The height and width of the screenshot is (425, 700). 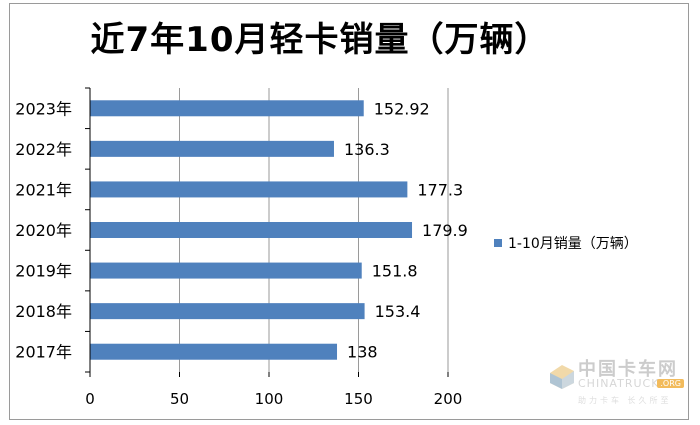 I want to click on y-tick-label: 2017年, so click(x=43, y=352).